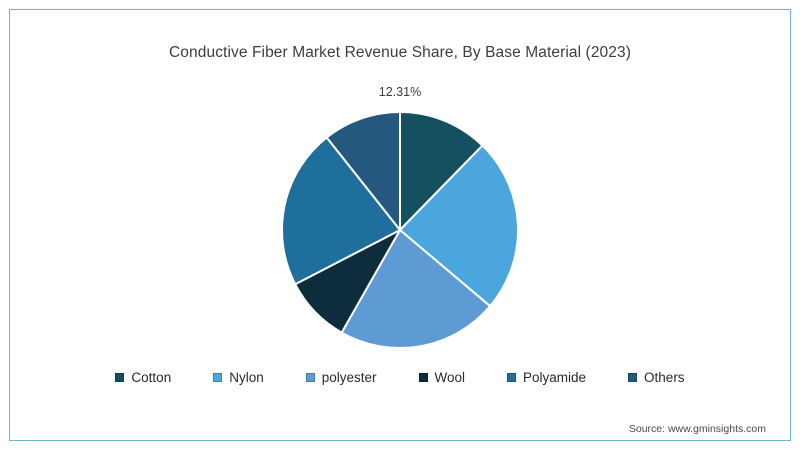 The height and width of the screenshot is (450, 800). Describe the element at coordinates (349, 377) in the screenshot. I see `legend-item-label: polyester` at that location.